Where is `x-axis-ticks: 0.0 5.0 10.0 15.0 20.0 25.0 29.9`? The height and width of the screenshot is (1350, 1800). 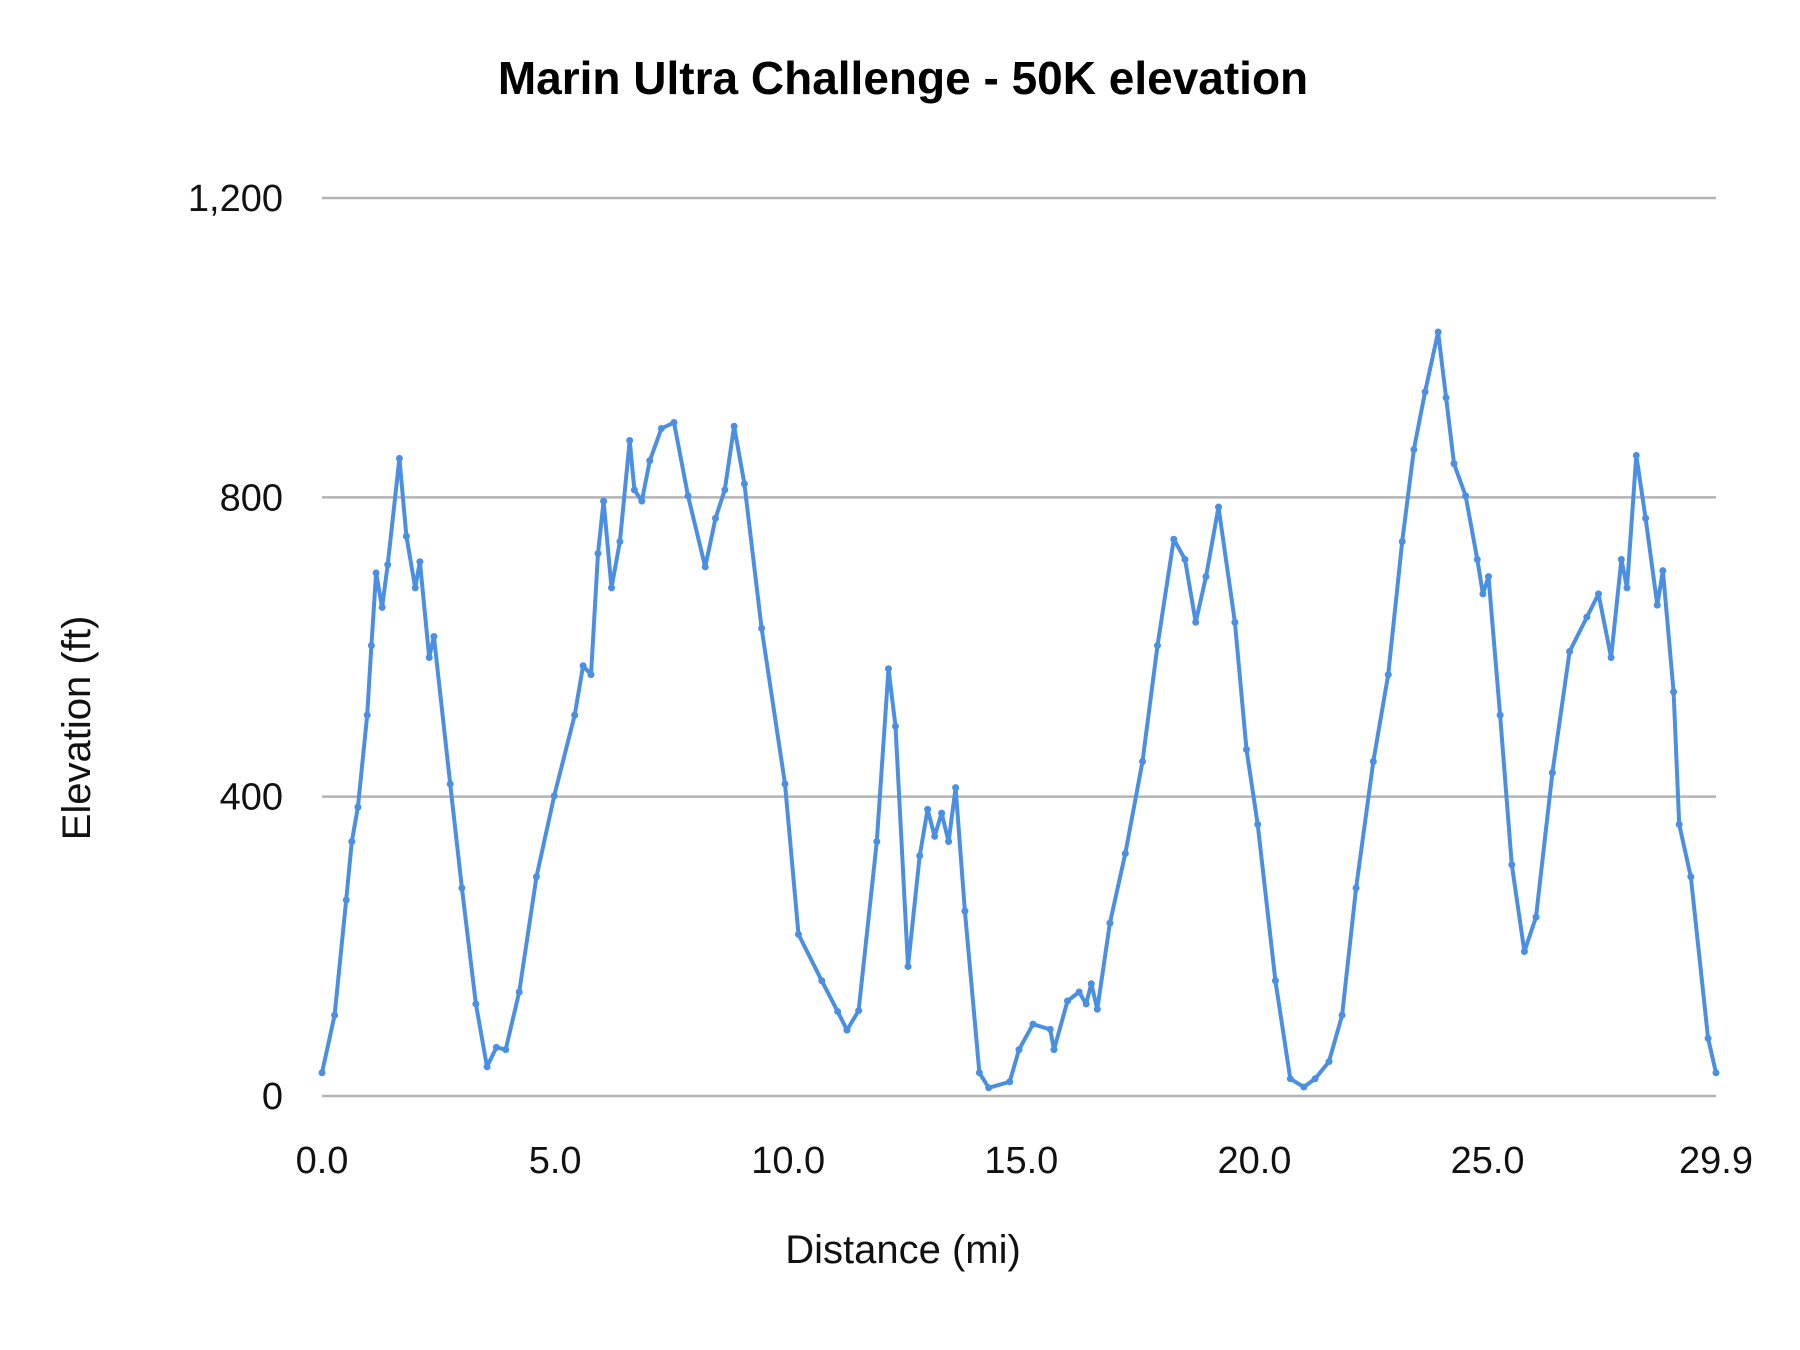 x-axis-ticks: 0.0 5.0 10.0 15.0 20.0 25.0 29.9 is located at coordinates (1024, 1161).